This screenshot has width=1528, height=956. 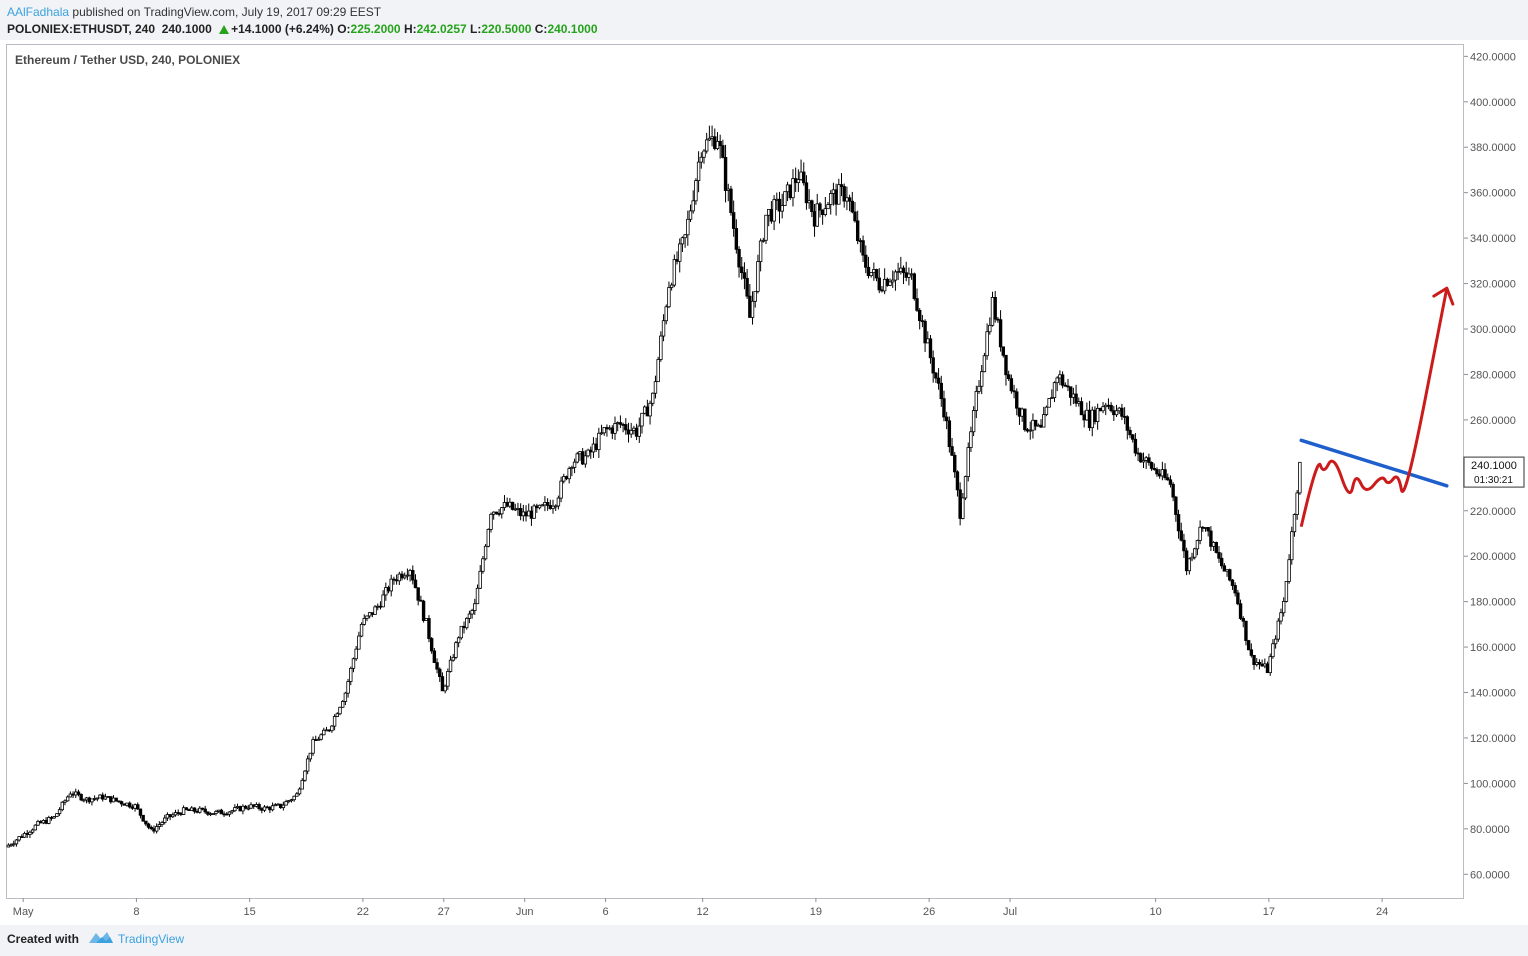 What do you see at coordinates (1443, 296) in the screenshot?
I see `projection-arrowhead` at bounding box center [1443, 296].